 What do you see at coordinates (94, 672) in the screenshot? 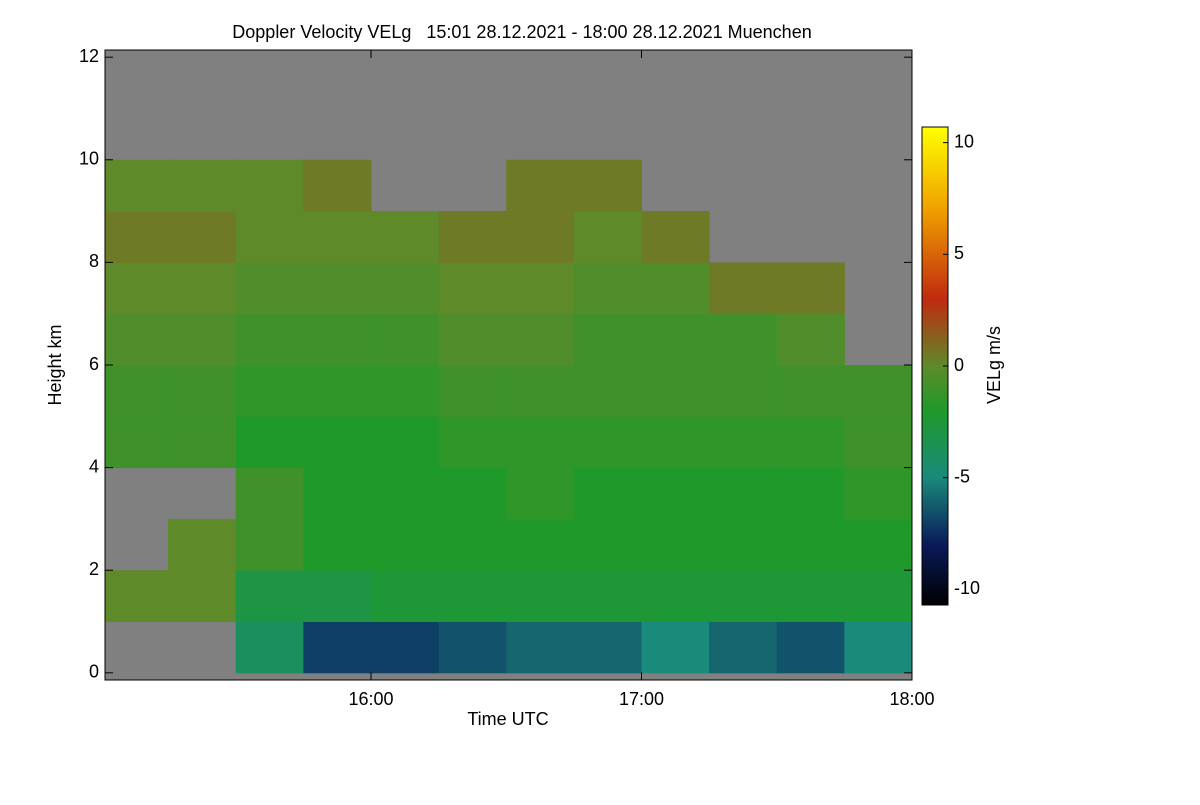
I see `y-tick-label: 0` at bounding box center [94, 672].